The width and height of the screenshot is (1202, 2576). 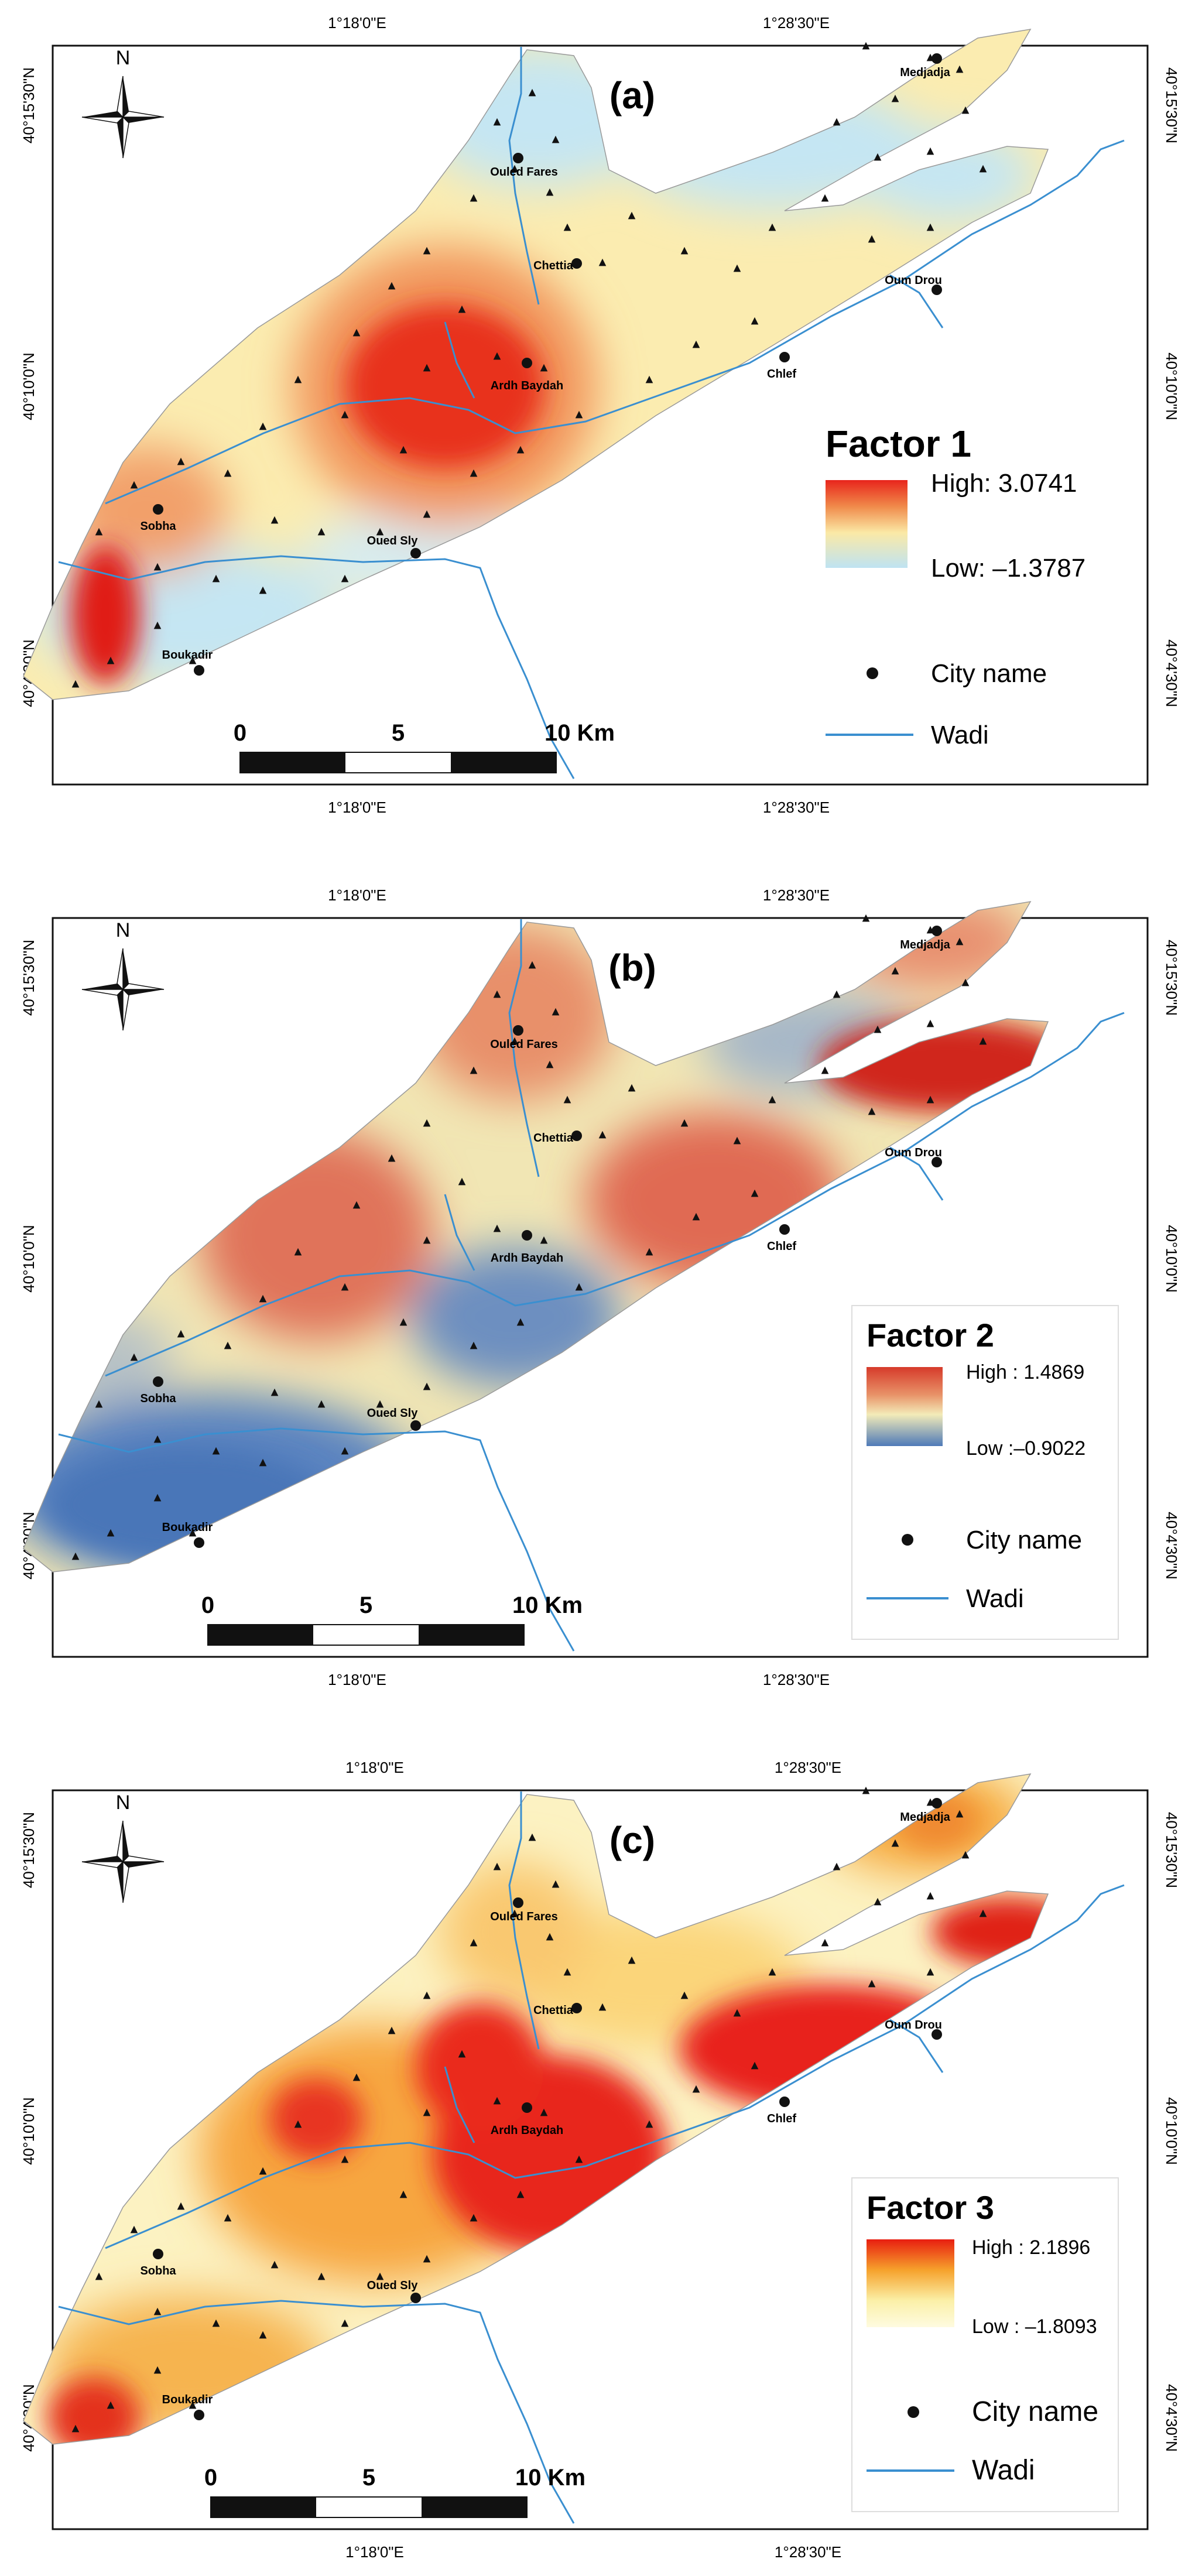 What do you see at coordinates (930, 2207) in the screenshot?
I see `legend-title: Factor 3` at bounding box center [930, 2207].